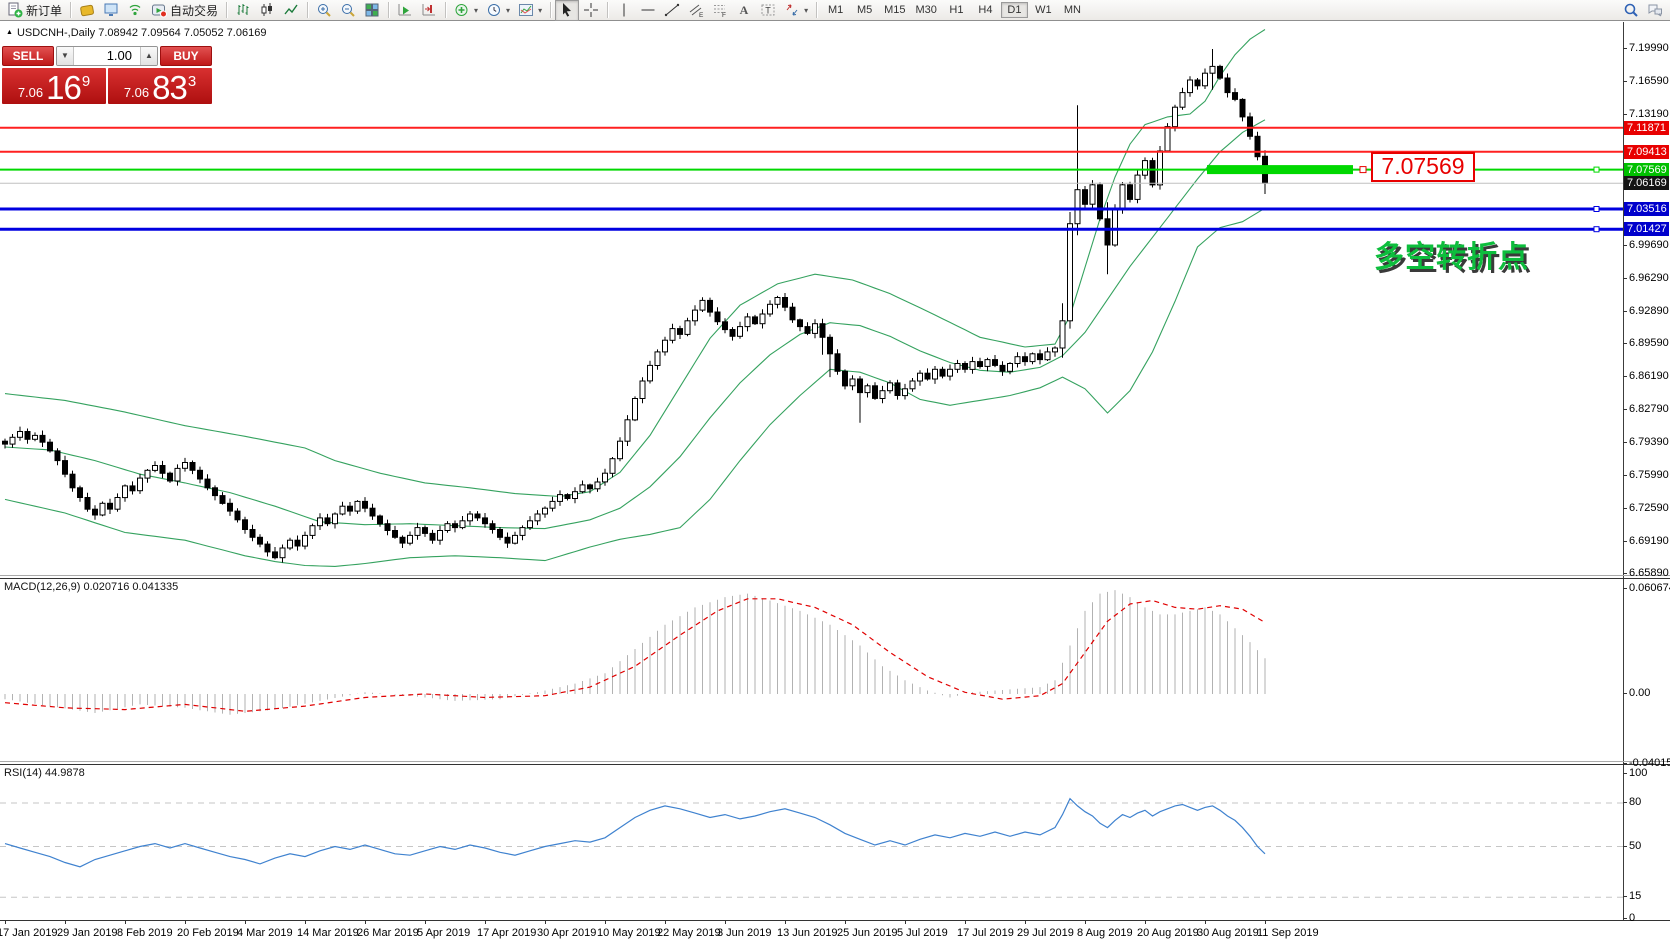 The width and height of the screenshot is (1670, 944). What do you see at coordinates (1451, 257) in the screenshot?
I see `turning-point-annotation: 多空转折点` at bounding box center [1451, 257].